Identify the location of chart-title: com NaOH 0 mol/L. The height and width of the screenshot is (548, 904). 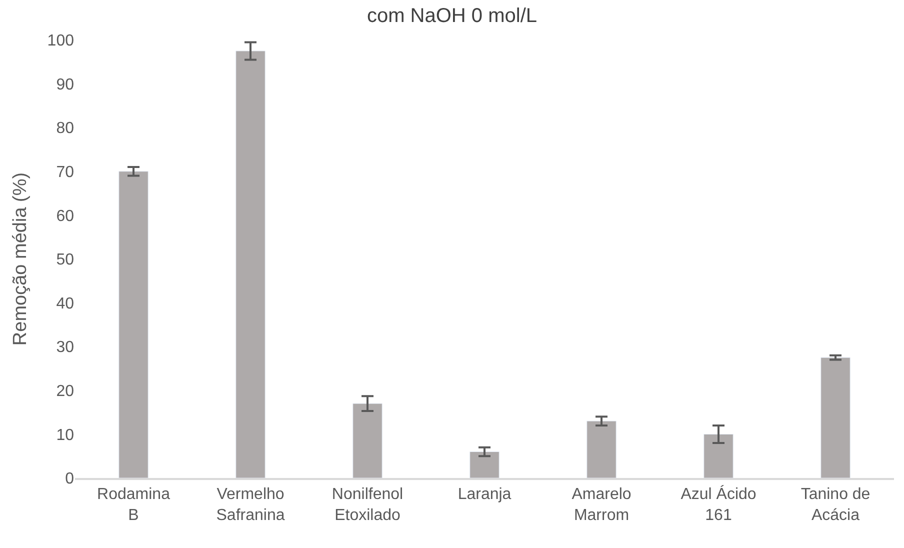
(452, 16).